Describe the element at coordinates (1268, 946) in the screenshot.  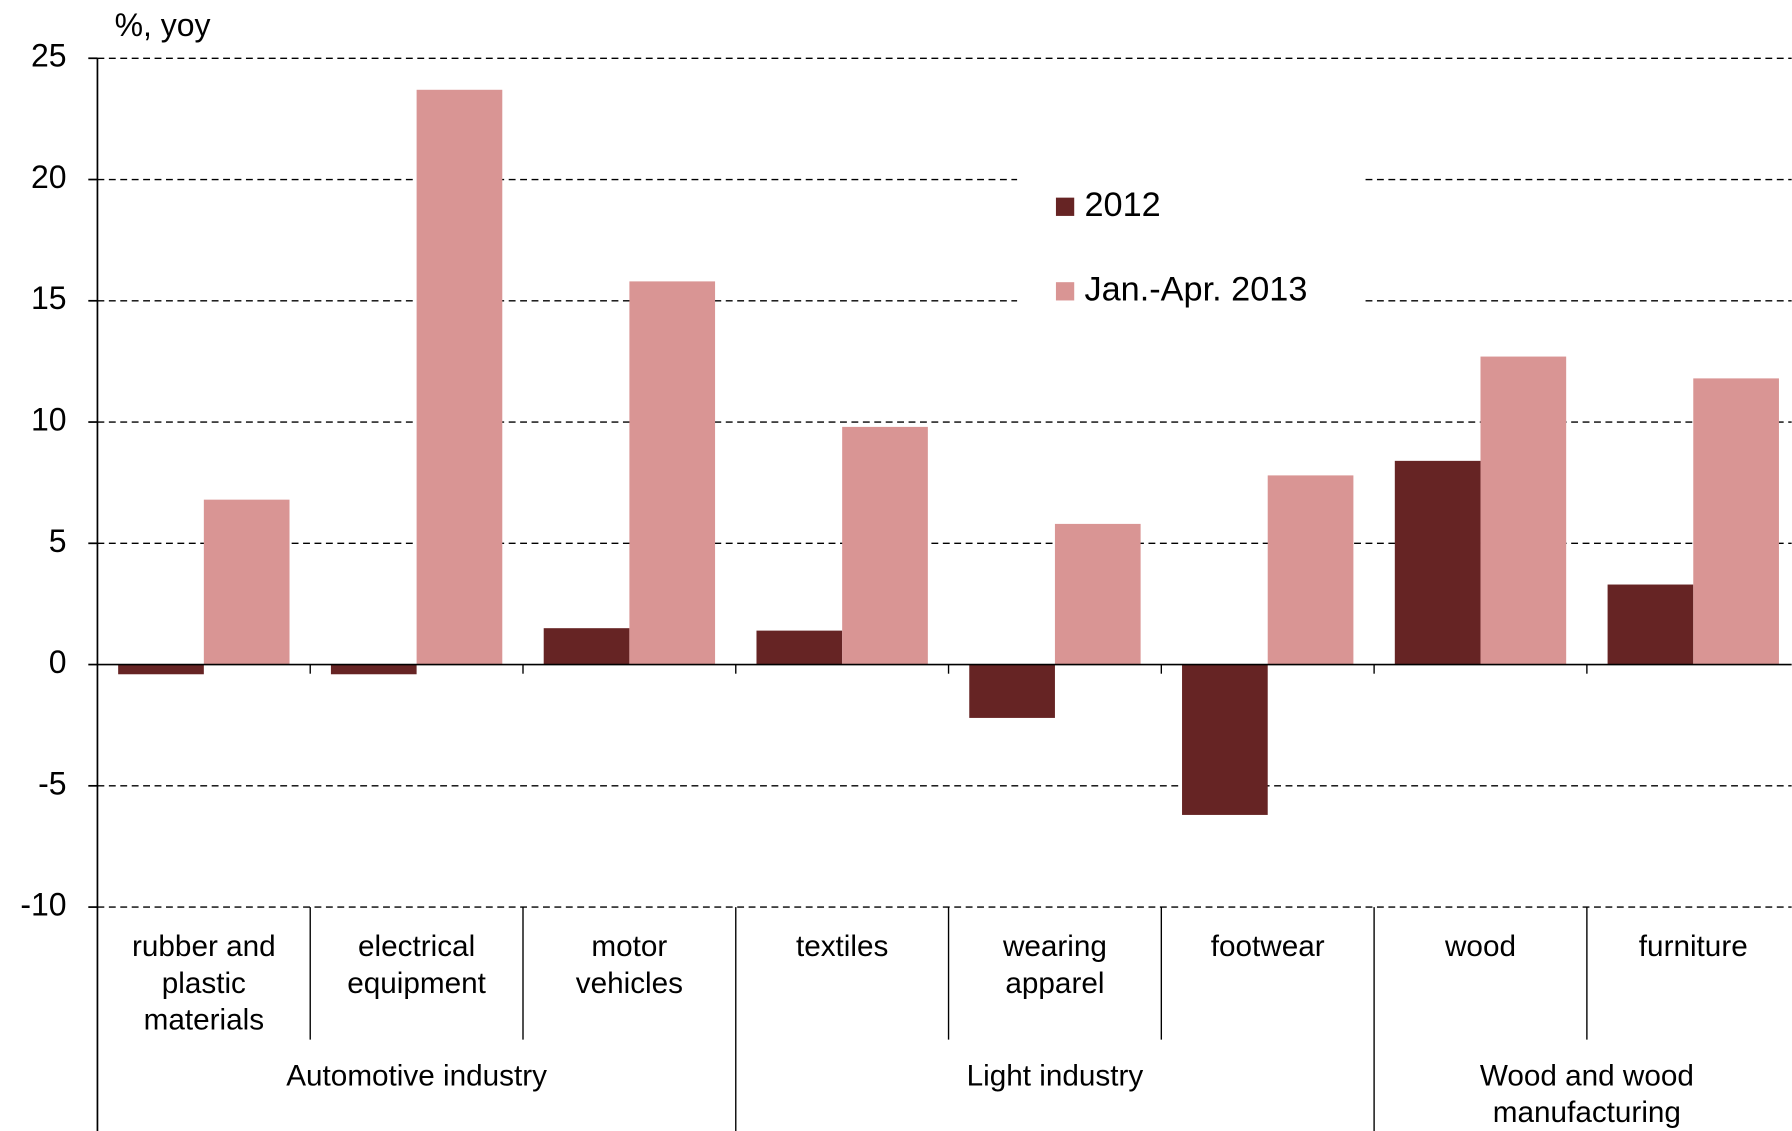
I see `x-tick-label: footwear` at that location.